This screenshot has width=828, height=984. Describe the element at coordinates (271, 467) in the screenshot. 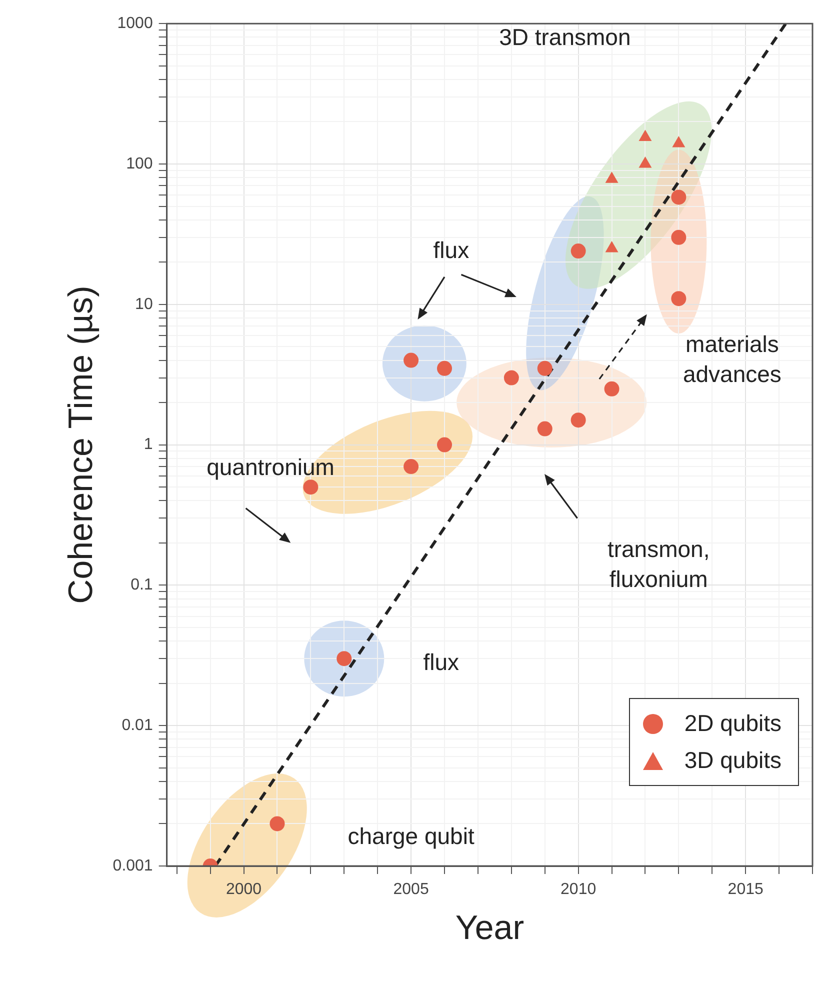

I see `annotation: quantronium` at that location.